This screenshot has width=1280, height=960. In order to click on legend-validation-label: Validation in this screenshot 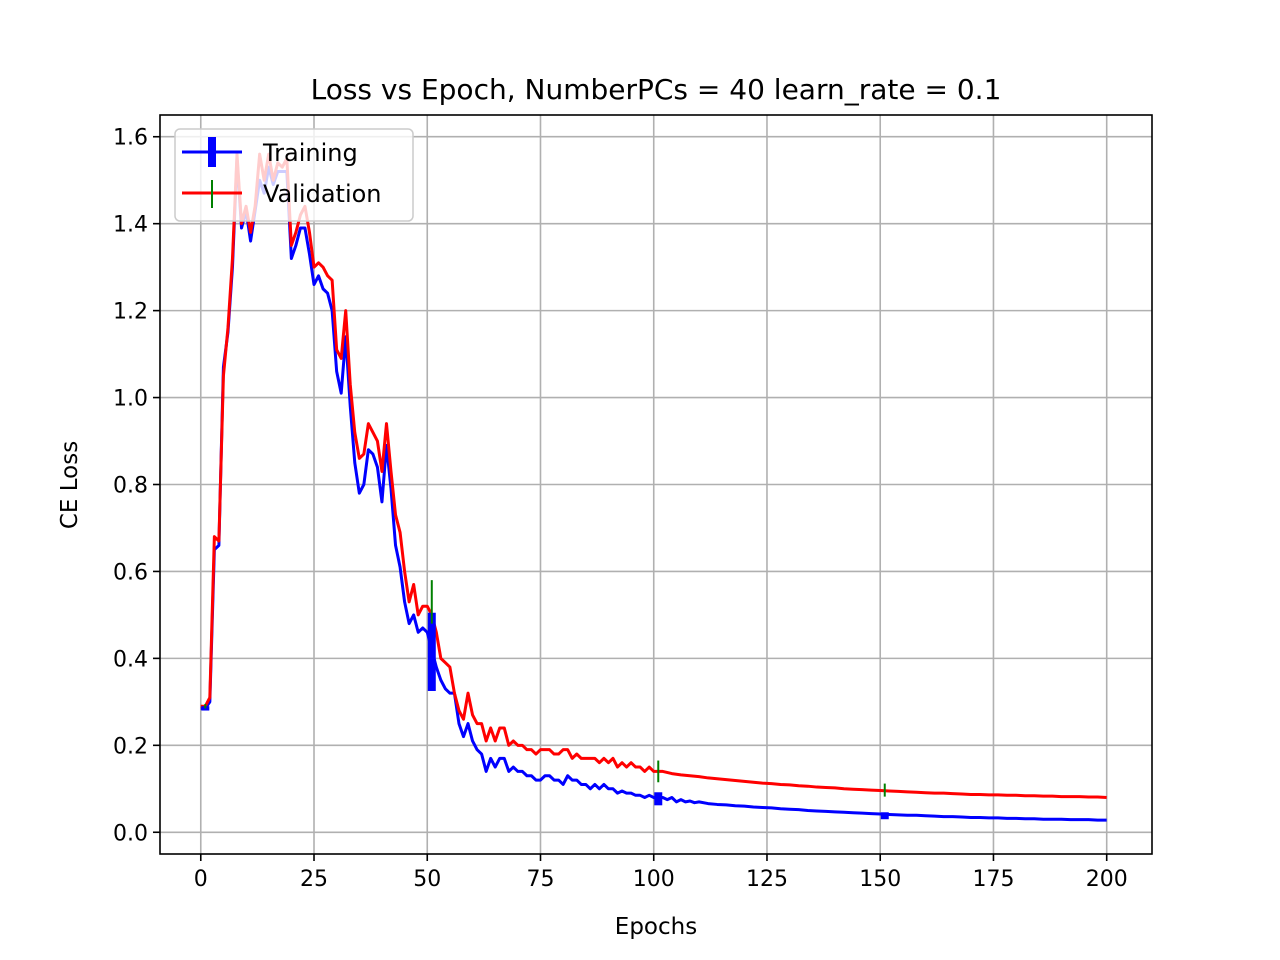, I will do `click(322, 194)`.